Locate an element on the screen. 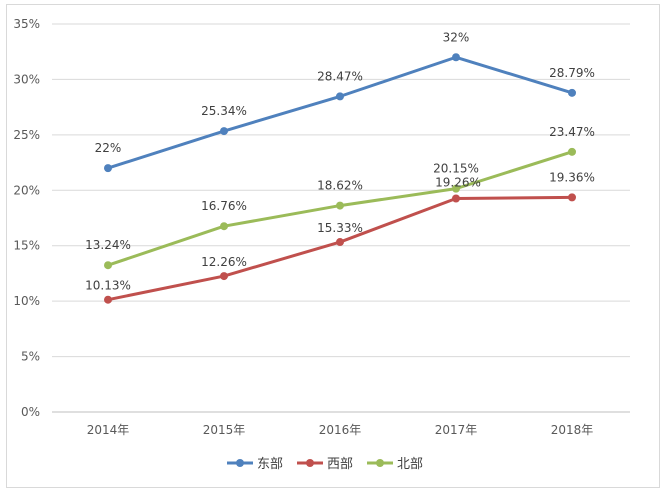 This screenshot has width=668, height=493. y-tick-label: 10% is located at coordinates (26, 301).